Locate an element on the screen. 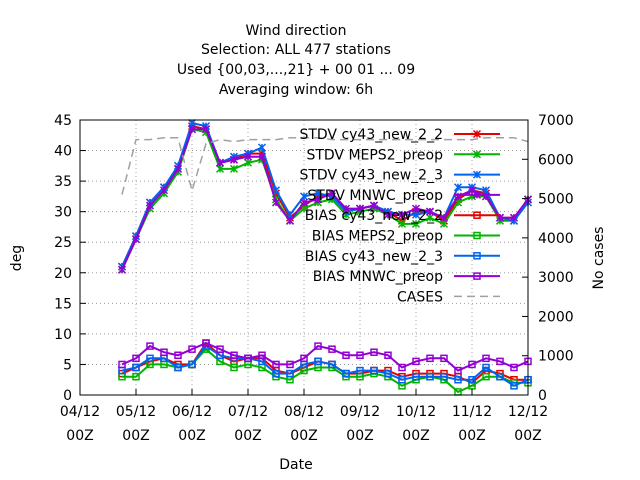  x-tick-label-date: 11/12 is located at coordinates (472, 412).